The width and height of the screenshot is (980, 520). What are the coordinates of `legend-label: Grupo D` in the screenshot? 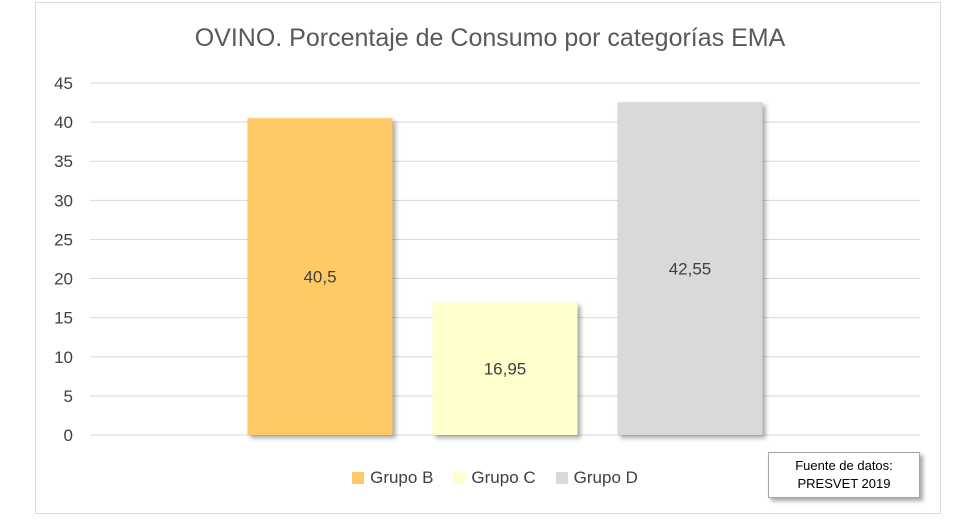 It's located at (605, 477).